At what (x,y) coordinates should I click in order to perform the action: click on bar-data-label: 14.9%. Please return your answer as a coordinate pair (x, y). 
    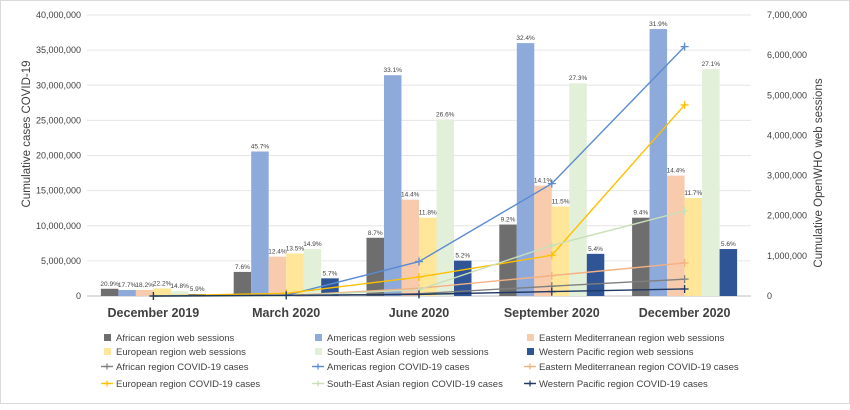
    Looking at the image, I should click on (312, 244).